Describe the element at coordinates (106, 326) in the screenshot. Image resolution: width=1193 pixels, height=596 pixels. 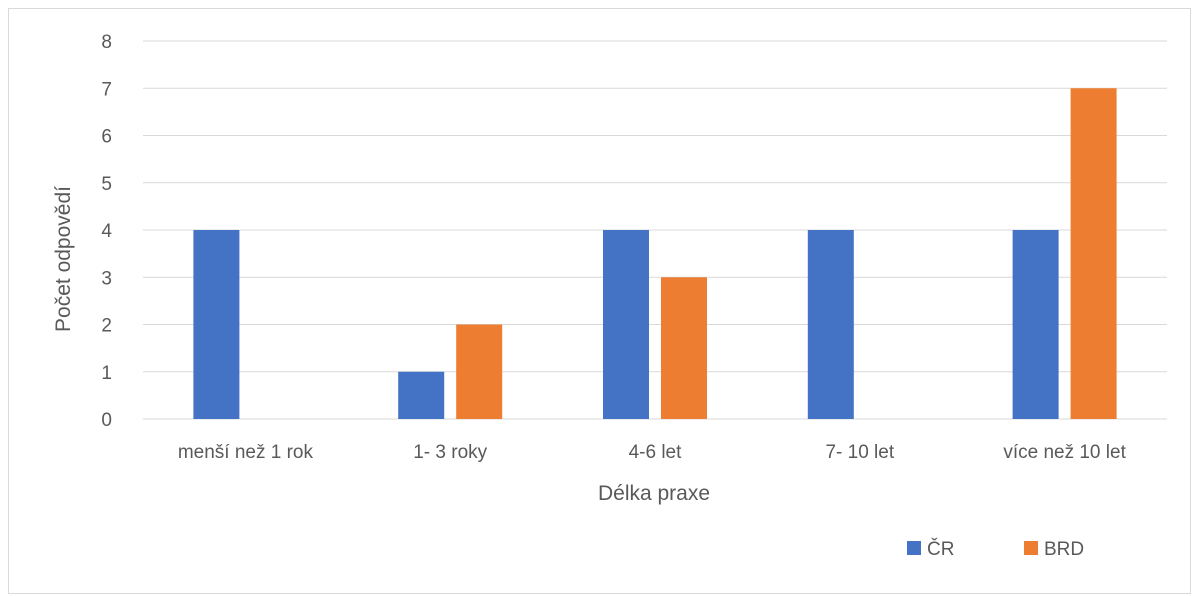
I see `y-tick-label: 2` at that location.